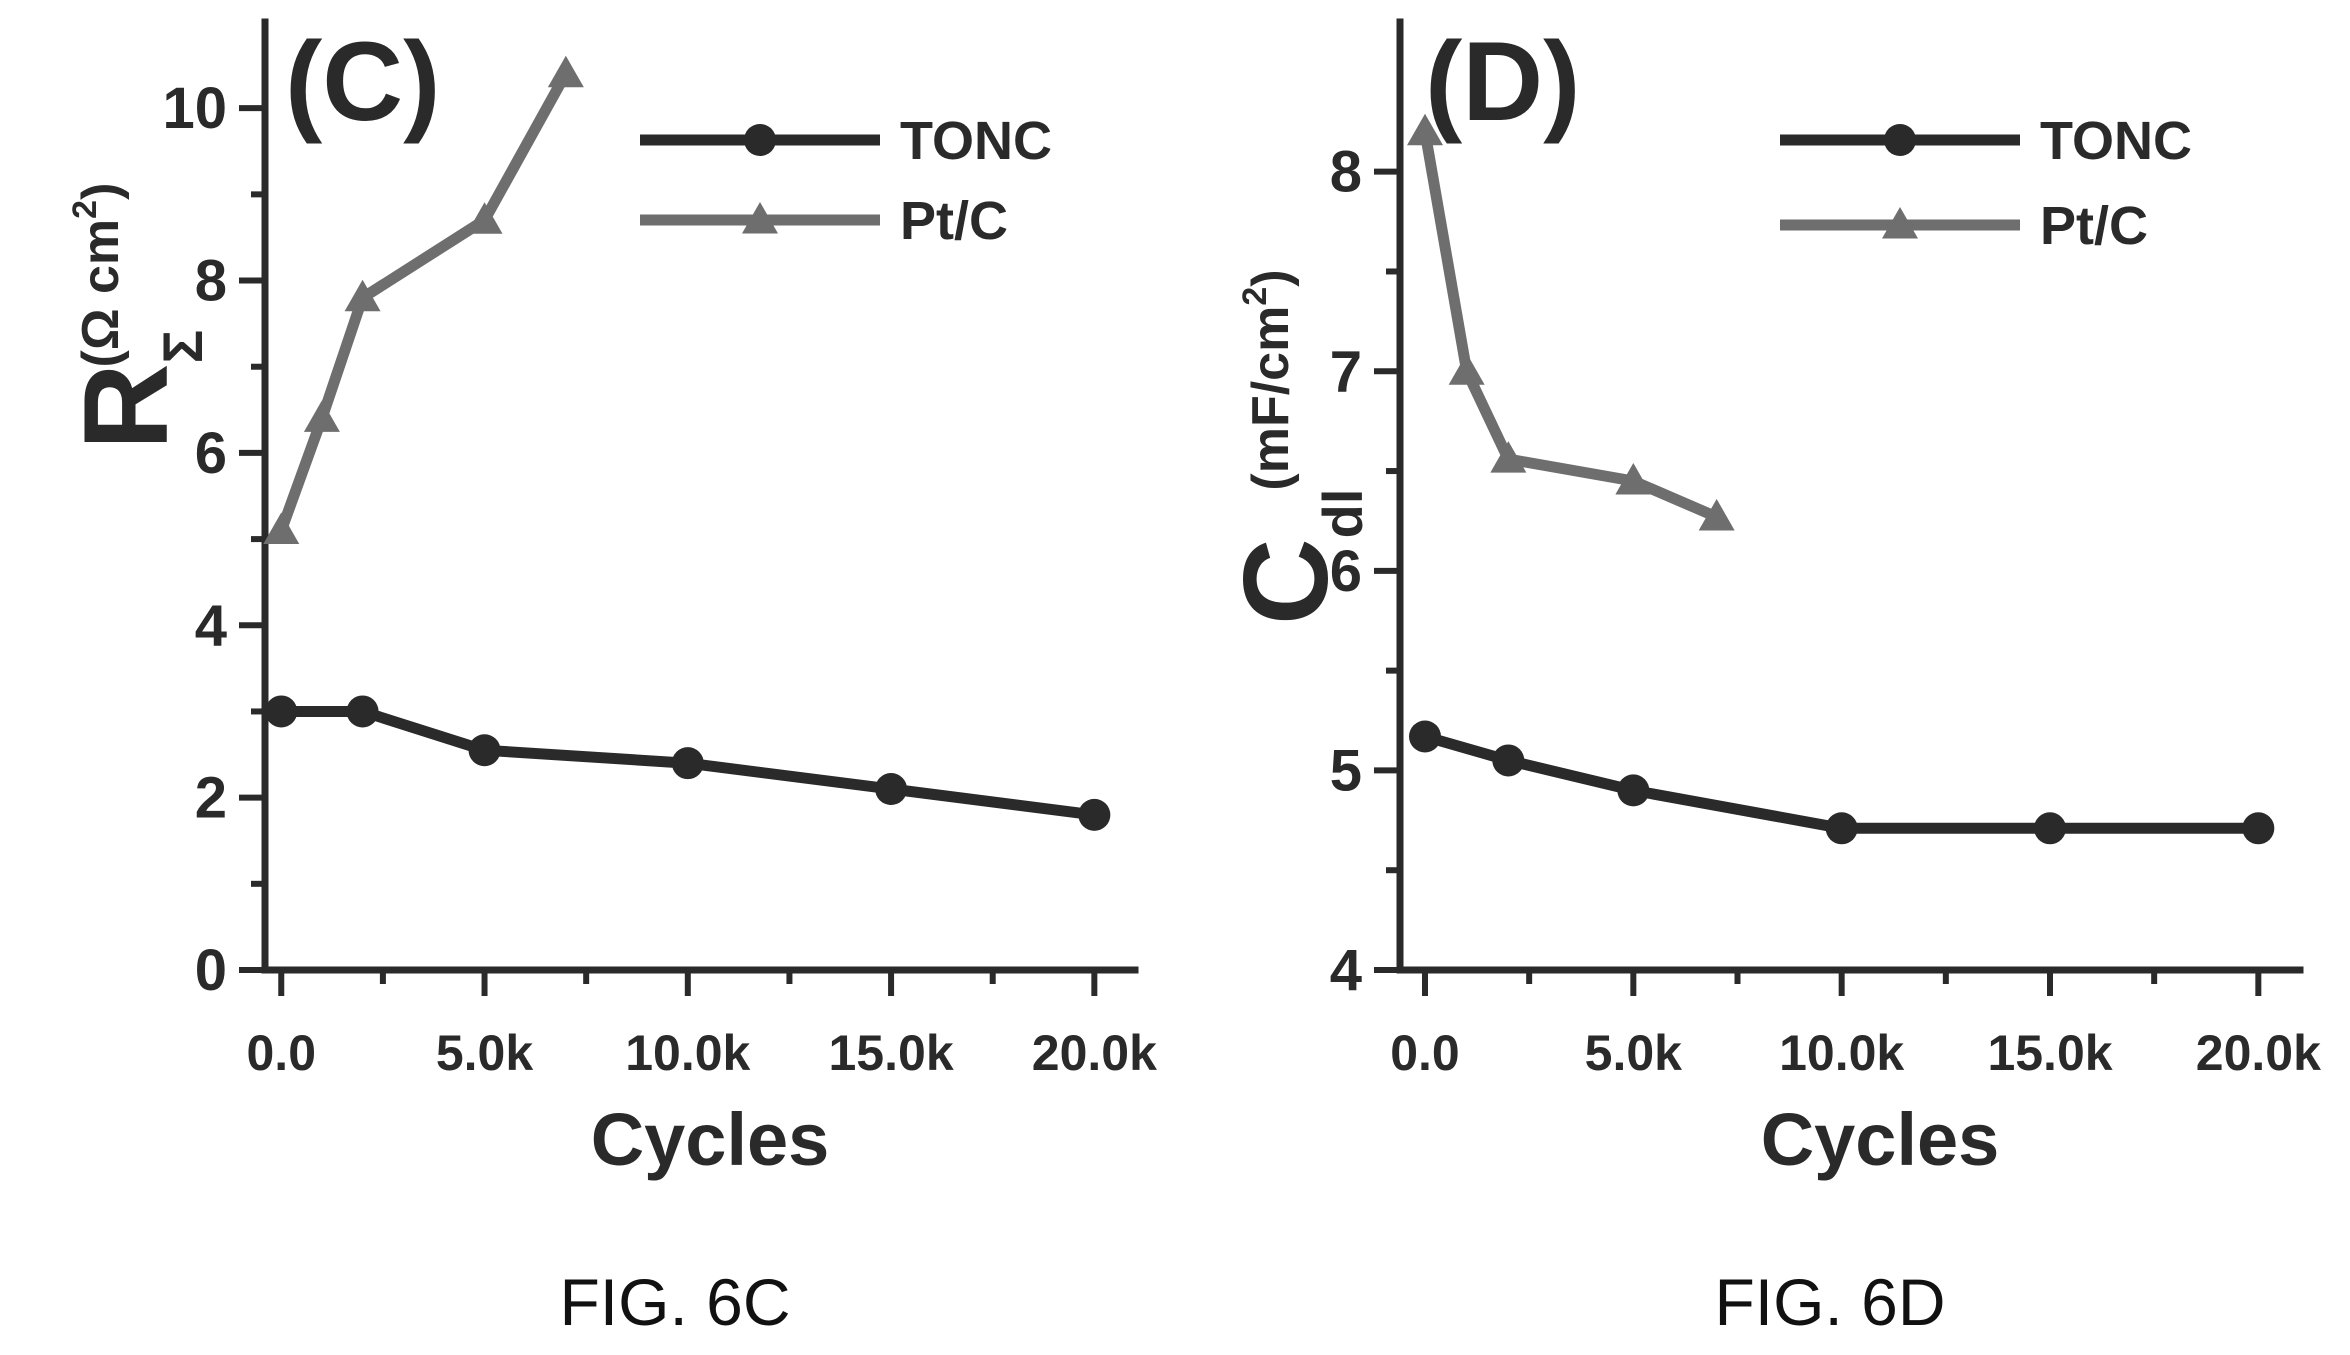 Image resolution: width=2350 pixels, height=1355 pixels. I want to click on y-axis-unit-text: (Ω cm, so click(101, 293).